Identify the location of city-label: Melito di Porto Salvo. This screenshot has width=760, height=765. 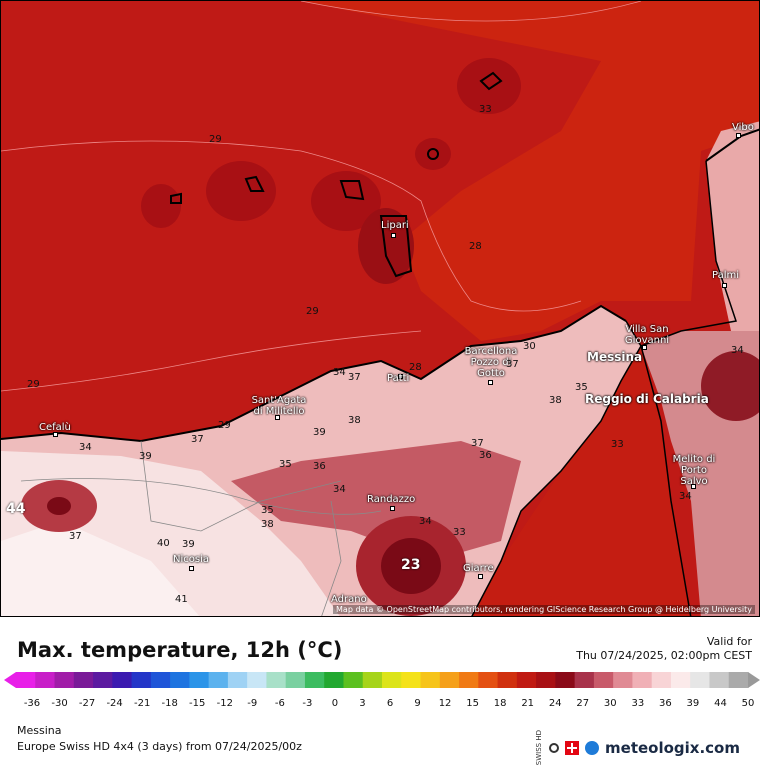
(694, 470).